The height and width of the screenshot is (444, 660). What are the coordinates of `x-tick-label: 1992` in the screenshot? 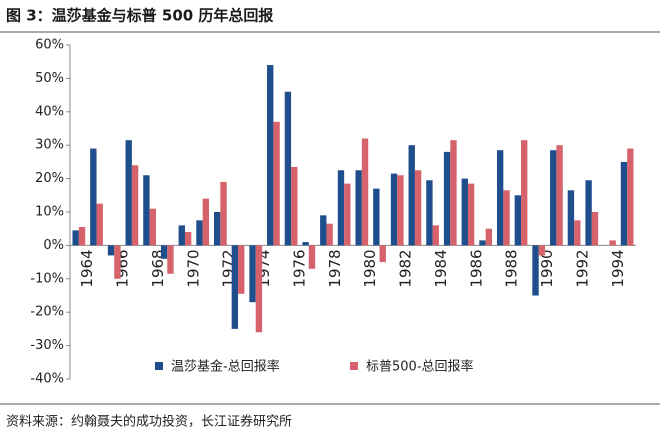 It's located at (582, 268).